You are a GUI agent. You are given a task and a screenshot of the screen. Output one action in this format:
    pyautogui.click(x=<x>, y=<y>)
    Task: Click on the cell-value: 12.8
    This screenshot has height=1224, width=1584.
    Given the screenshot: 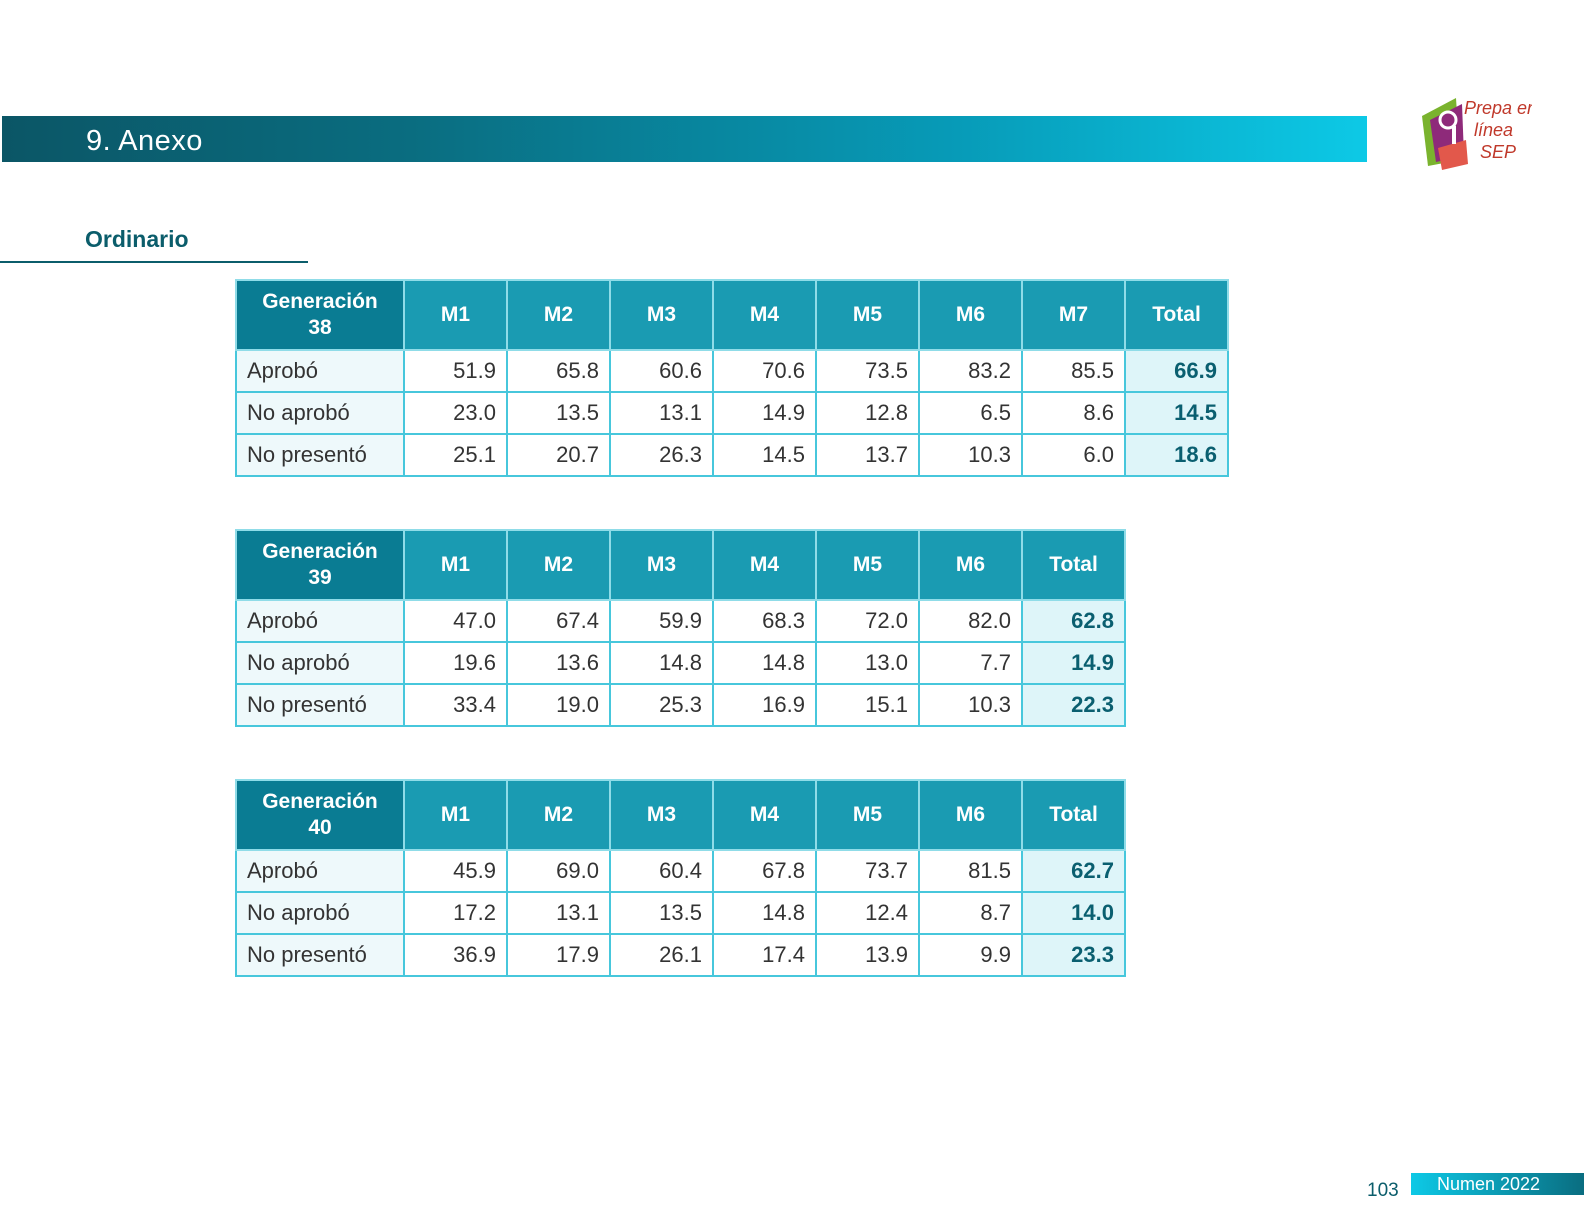 What is the action you would take?
    pyautogui.click(x=867, y=413)
    